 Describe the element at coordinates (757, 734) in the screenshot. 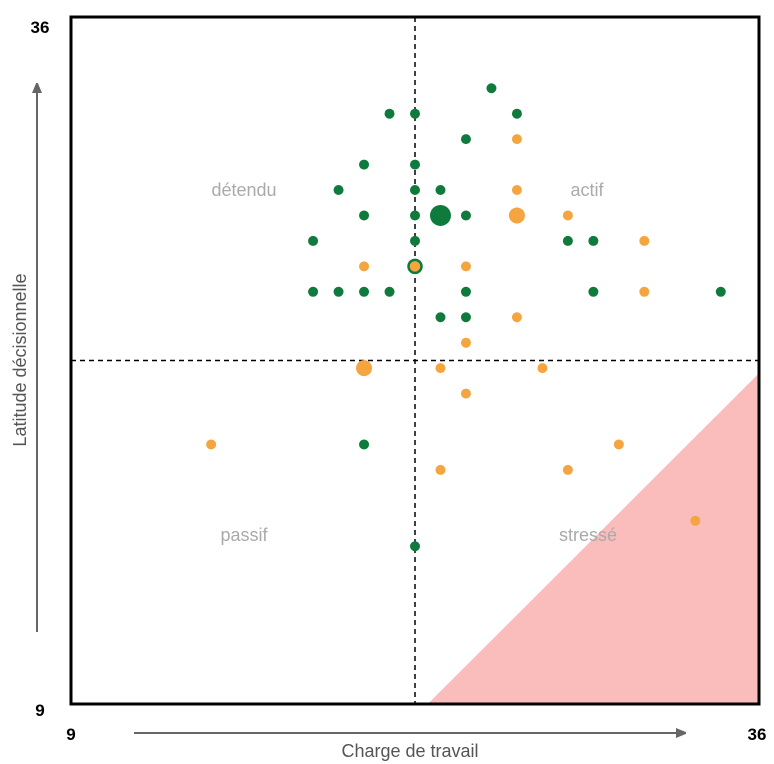

I see `x-tick-label-max: 36` at that location.